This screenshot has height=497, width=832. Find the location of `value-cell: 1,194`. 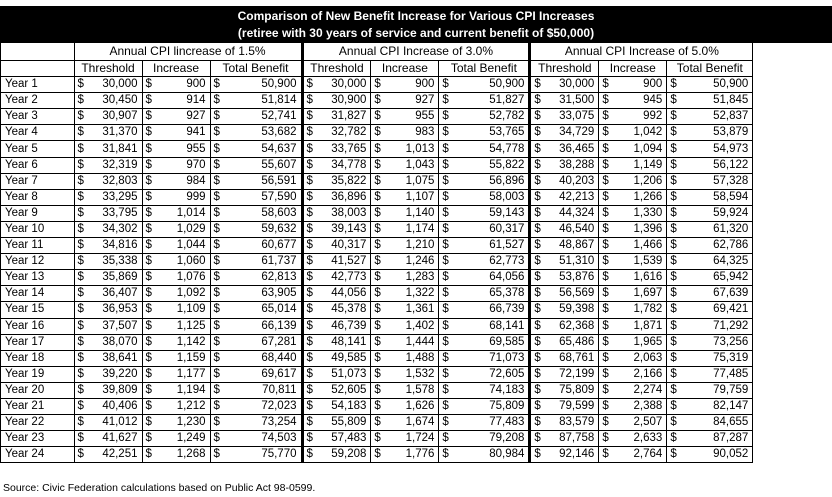

value-cell: 1,194 is located at coordinates (181, 390).